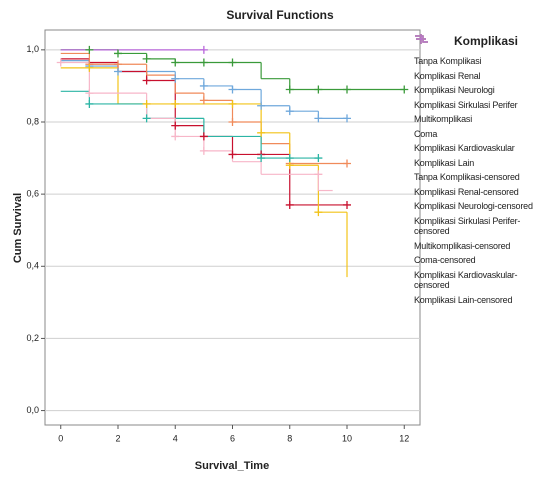 The image size is (550, 482). I want to click on legend-title: Komplikasi, so click(486, 41).